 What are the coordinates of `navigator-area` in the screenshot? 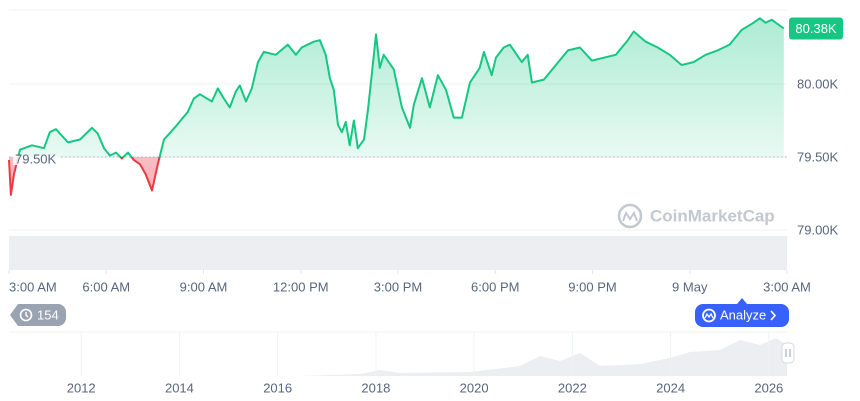 It's located at (398, 357).